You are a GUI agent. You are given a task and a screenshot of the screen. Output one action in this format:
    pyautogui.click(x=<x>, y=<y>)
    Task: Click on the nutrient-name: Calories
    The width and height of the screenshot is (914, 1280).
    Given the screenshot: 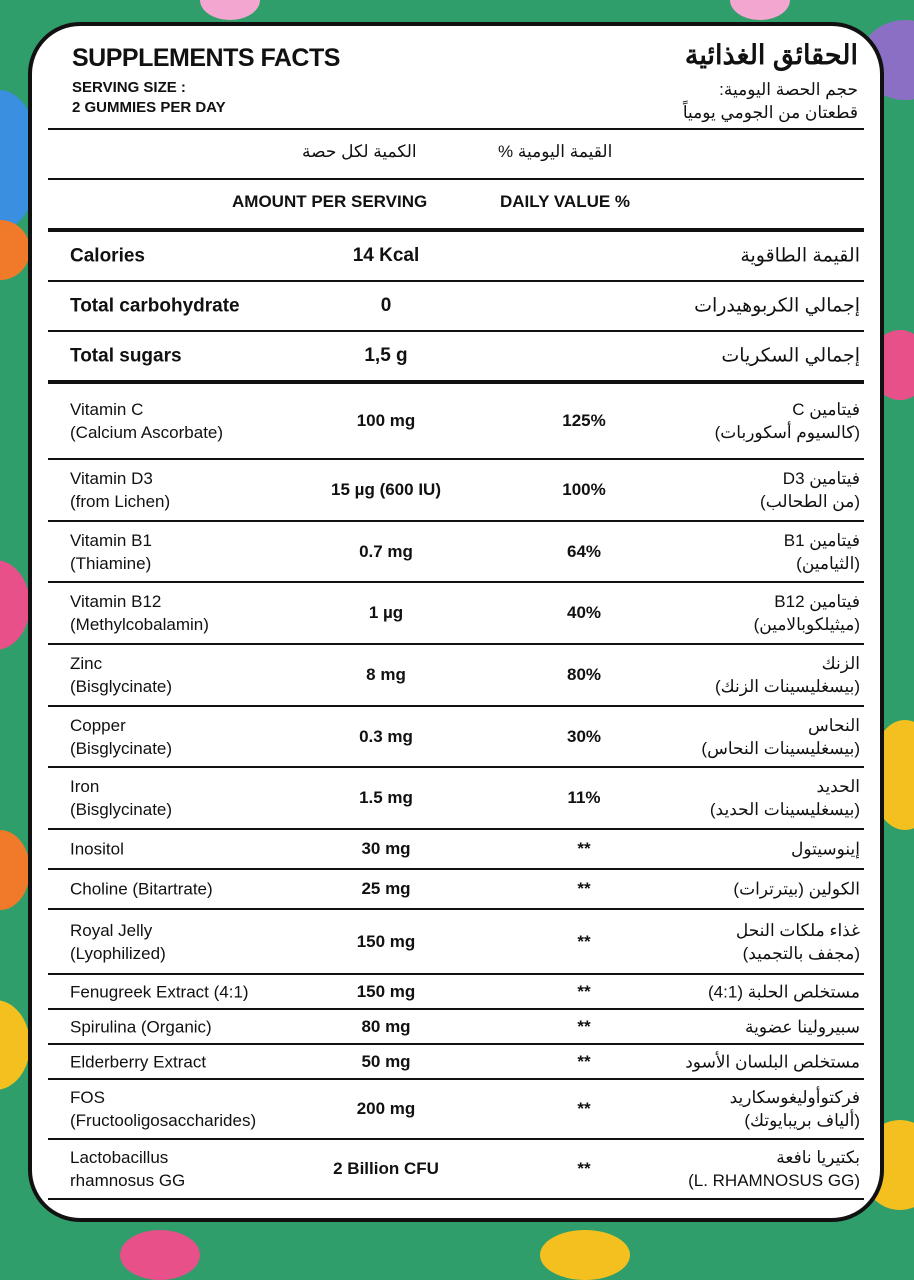 What is the action you would take?
    pyautogui.click(x=107, y=256)
    